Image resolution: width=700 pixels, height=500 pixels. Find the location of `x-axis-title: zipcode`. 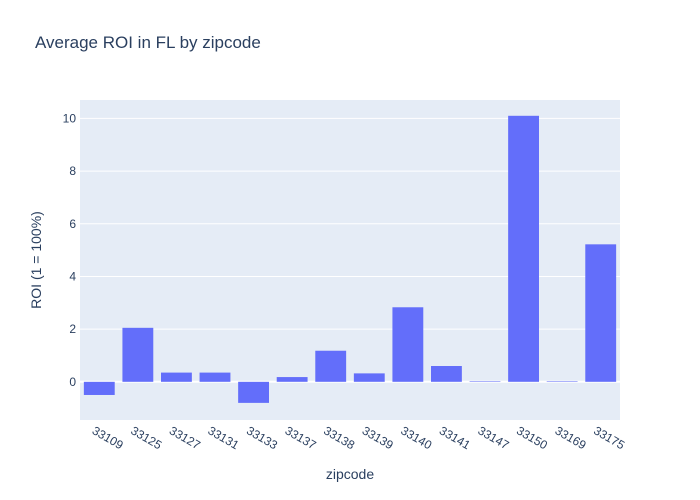

x-axis-title: zipcode is located at coordinates (350, 474).